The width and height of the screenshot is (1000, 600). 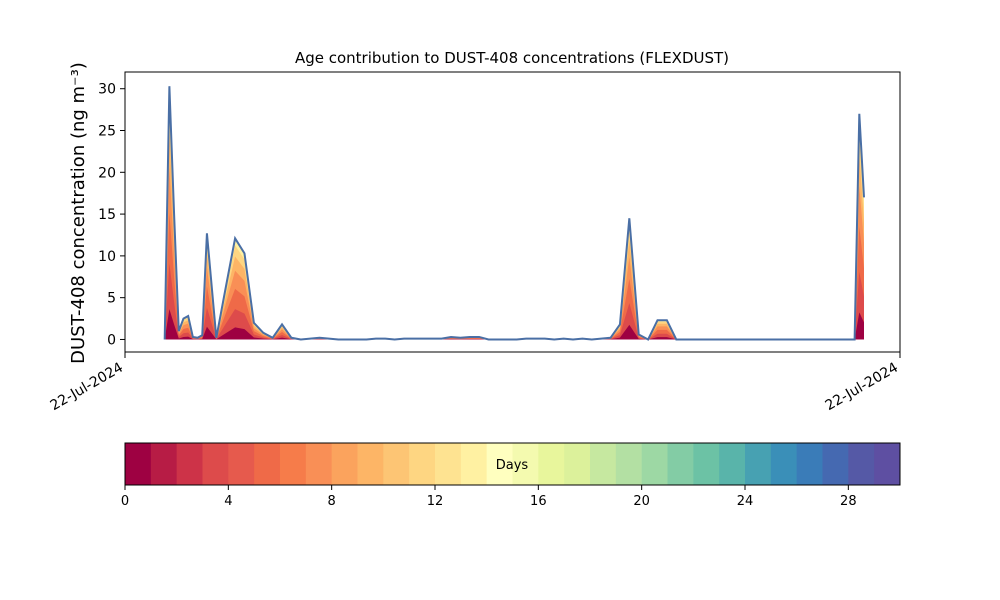 I want to click on y-tick-label: 0, so click(x=111, y=340).